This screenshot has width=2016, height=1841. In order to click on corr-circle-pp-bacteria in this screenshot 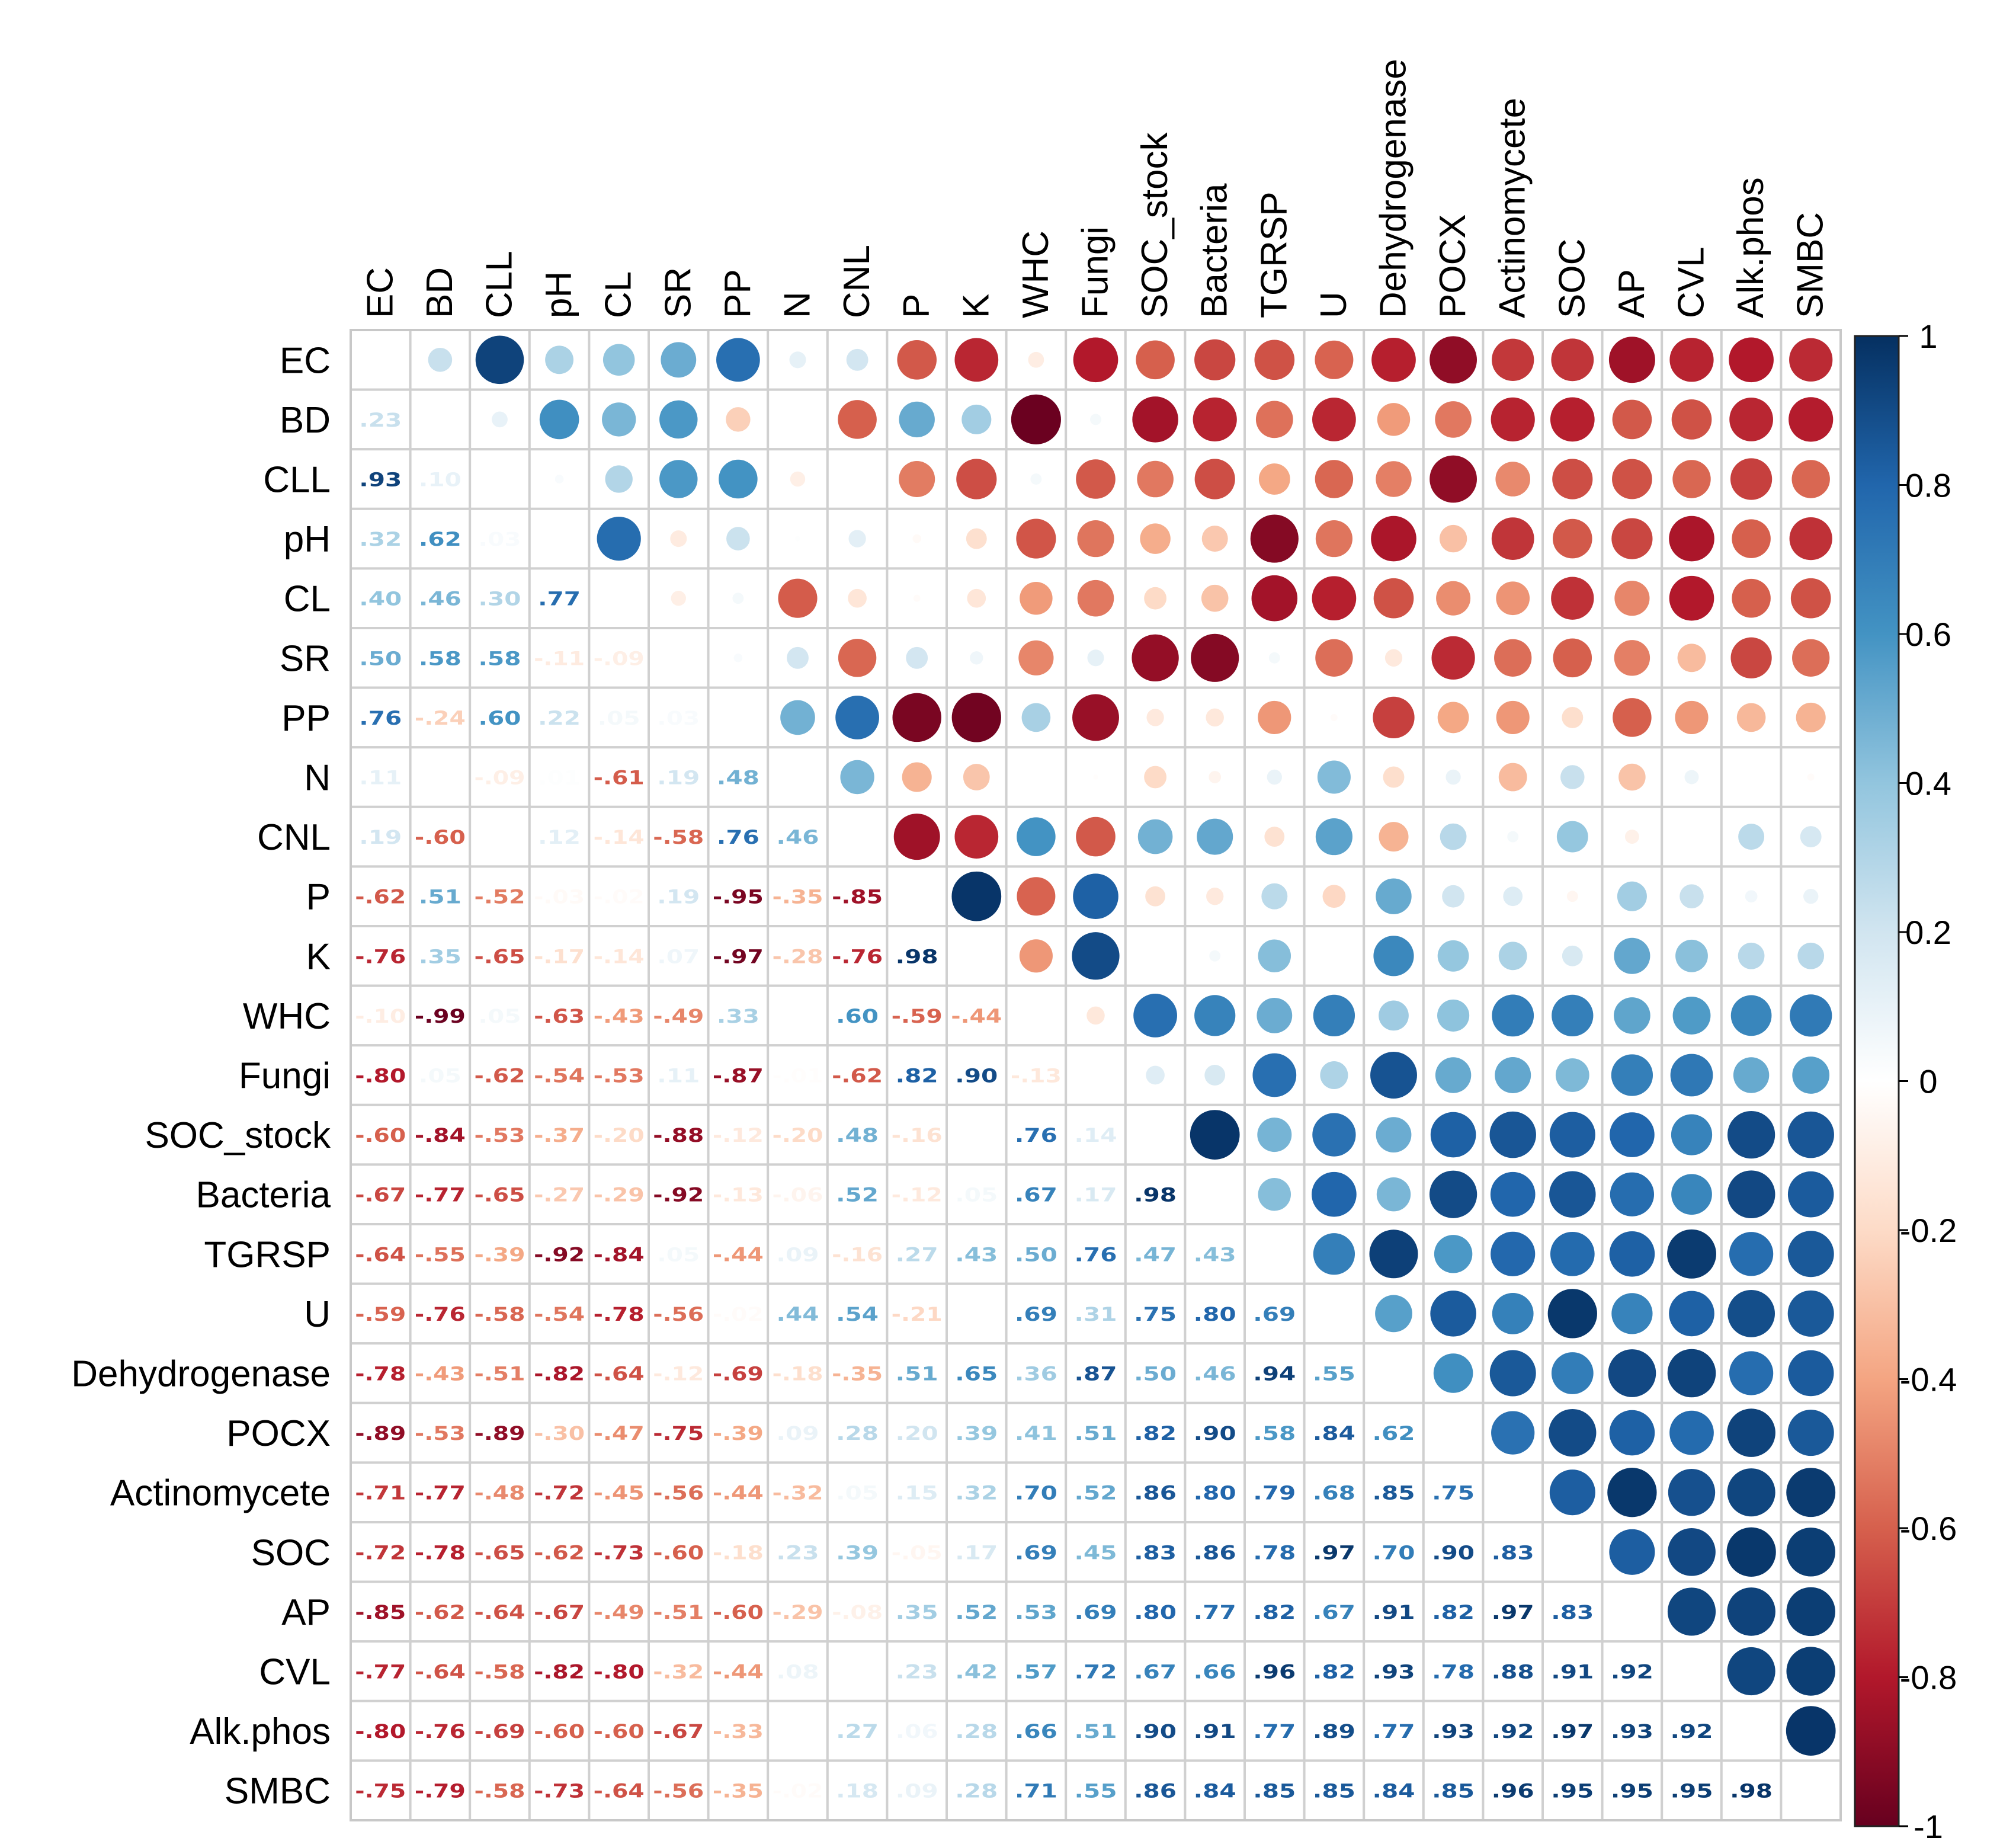, I will do `click(1215, 717)`.